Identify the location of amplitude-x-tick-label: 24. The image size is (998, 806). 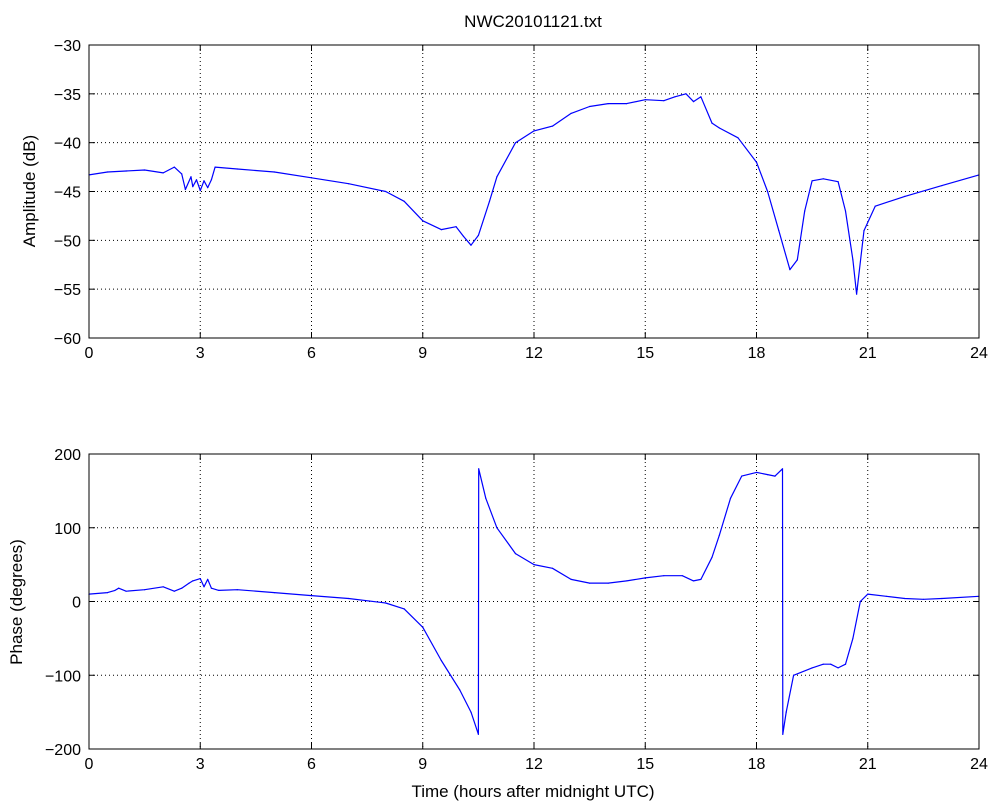
(979, 353).